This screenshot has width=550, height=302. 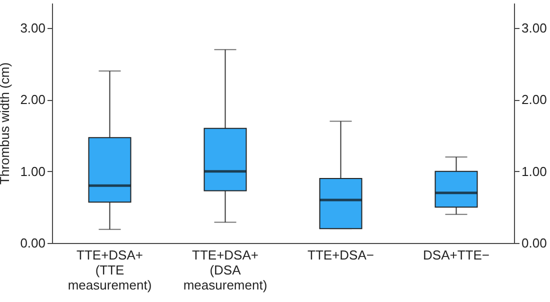 What do you see at coordinates (225, 270) in the screenshot?
I see `x-tick-label: TTE+DSA+ (DSA measurement)` at bounding box center [225, 270].